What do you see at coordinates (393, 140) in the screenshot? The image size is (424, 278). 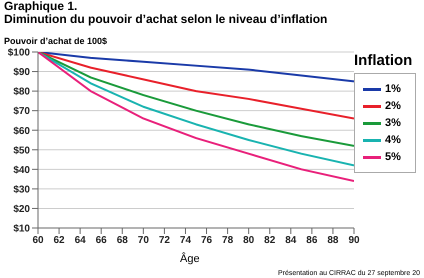 I see `legend-label: 4%` at bounding box center [393, 140].